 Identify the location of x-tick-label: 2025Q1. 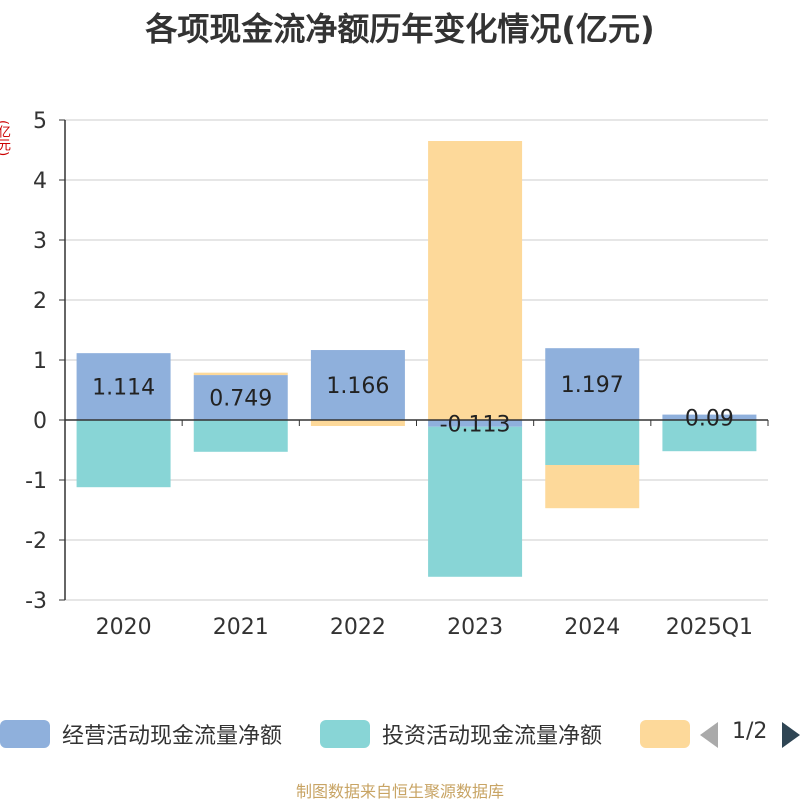
(709, 627).